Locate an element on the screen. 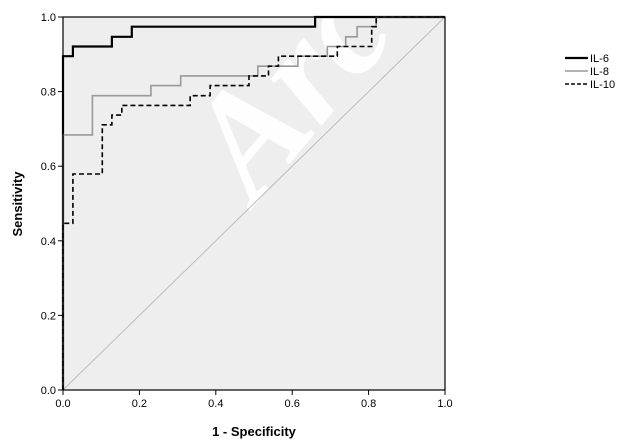 Image resolution: width=621 pixels, height=441 pixels. y-tick-label: 0.8 is located at coordinates (48, 93).